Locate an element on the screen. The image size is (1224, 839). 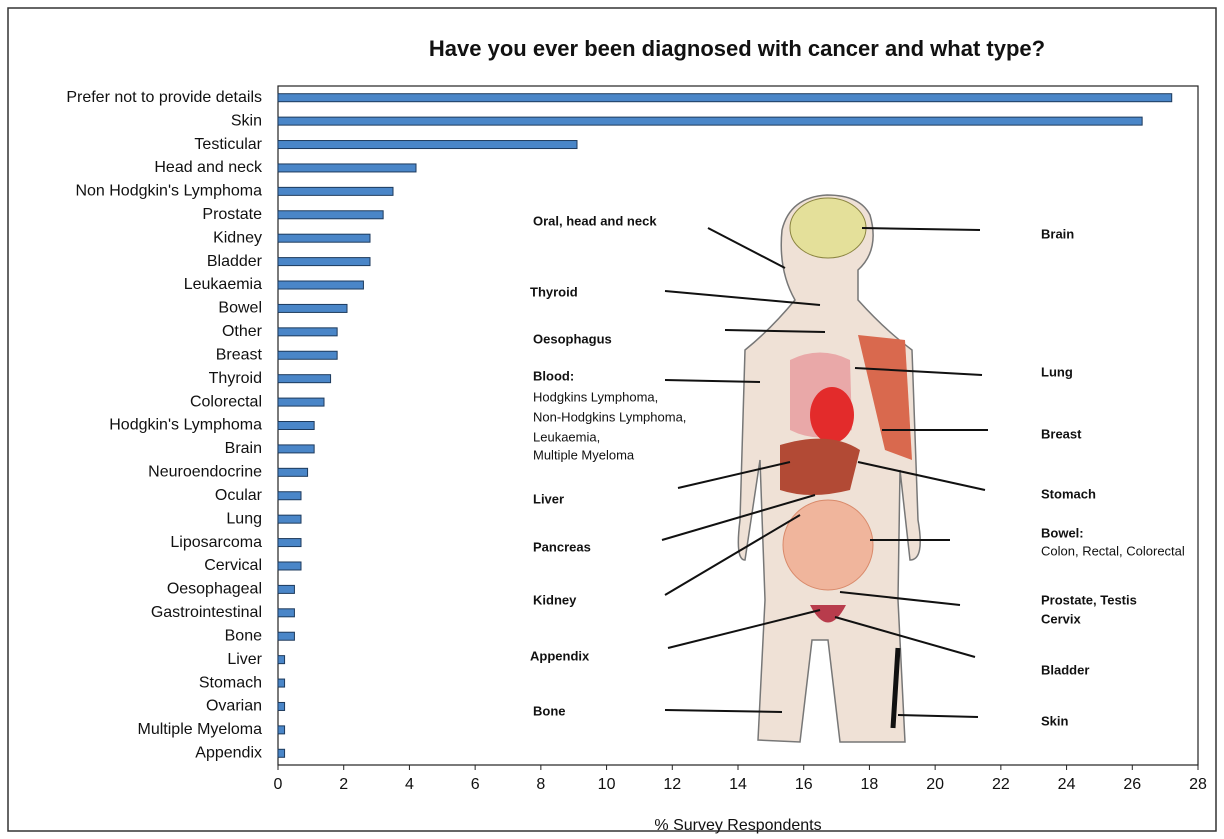
annotation: Kidney is located at coordinates (555, 599).